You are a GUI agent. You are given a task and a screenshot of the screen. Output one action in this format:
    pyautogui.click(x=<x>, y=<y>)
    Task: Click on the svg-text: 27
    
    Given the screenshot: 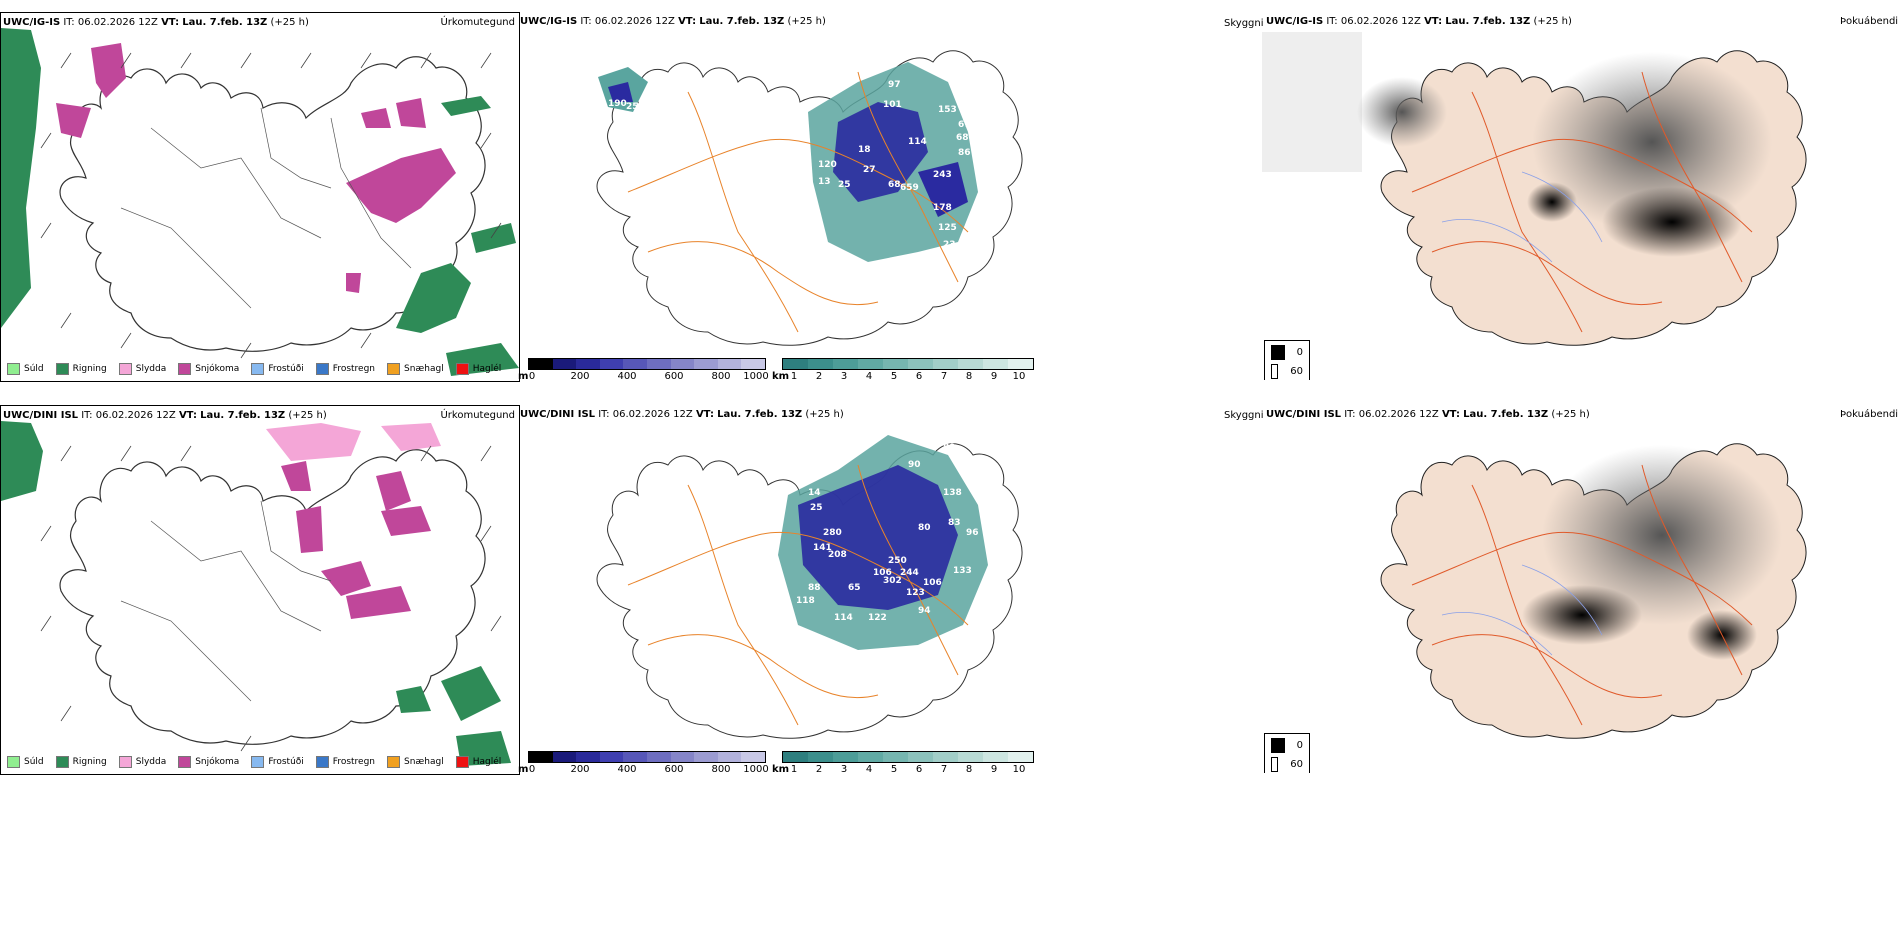 What is the action you would take?
    pyautogui.click(x=869, y=170)
    